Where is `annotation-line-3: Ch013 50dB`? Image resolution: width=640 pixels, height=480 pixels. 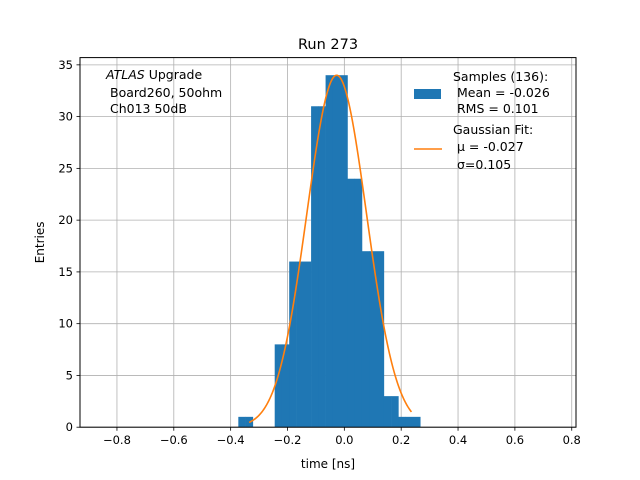 annotation-line-3: Ch013 50dB is located at coordinates (148, 108).